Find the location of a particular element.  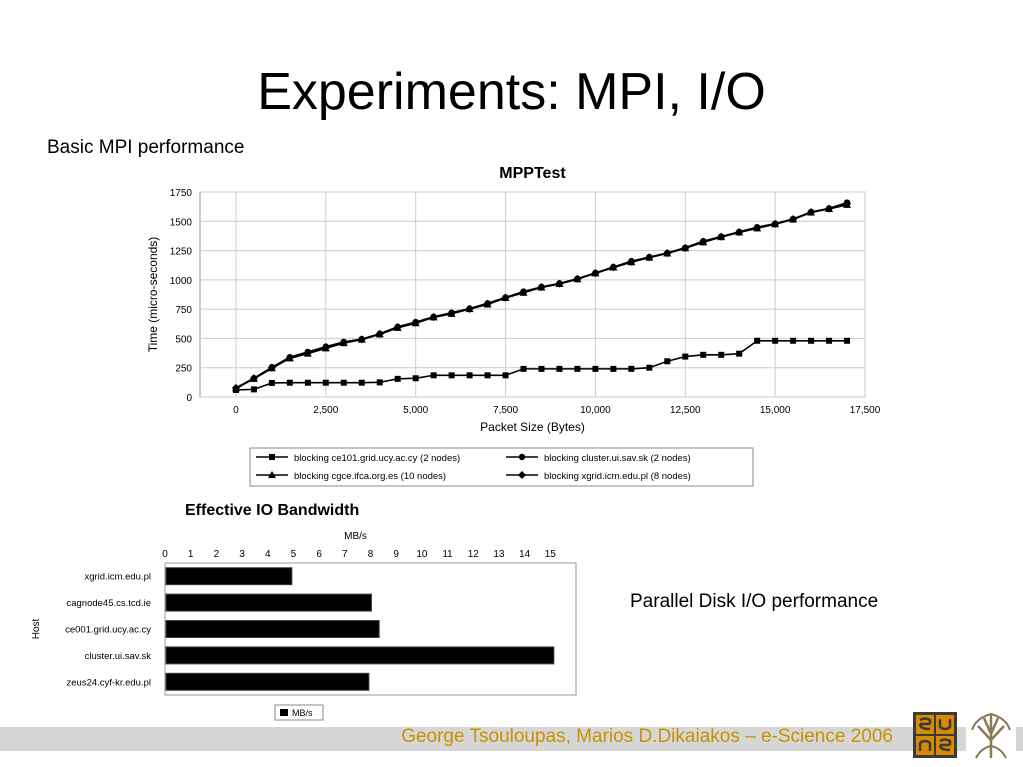

x-tick-label: 12,500 is located at coordinates (685, 410).